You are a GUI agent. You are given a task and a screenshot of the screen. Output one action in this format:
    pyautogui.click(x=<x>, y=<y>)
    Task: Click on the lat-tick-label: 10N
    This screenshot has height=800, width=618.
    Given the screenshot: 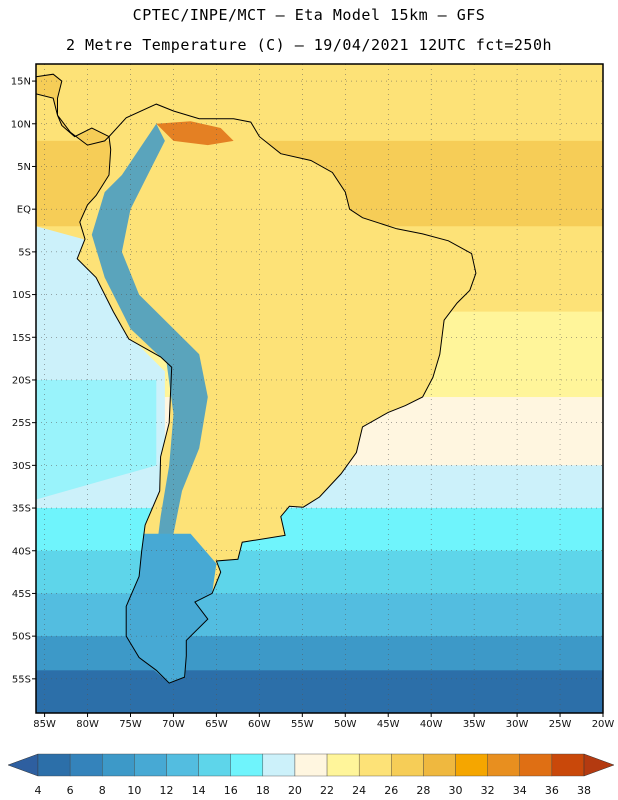 What is the action you would take?
    pyautogui.click(x=21, y=124)
    